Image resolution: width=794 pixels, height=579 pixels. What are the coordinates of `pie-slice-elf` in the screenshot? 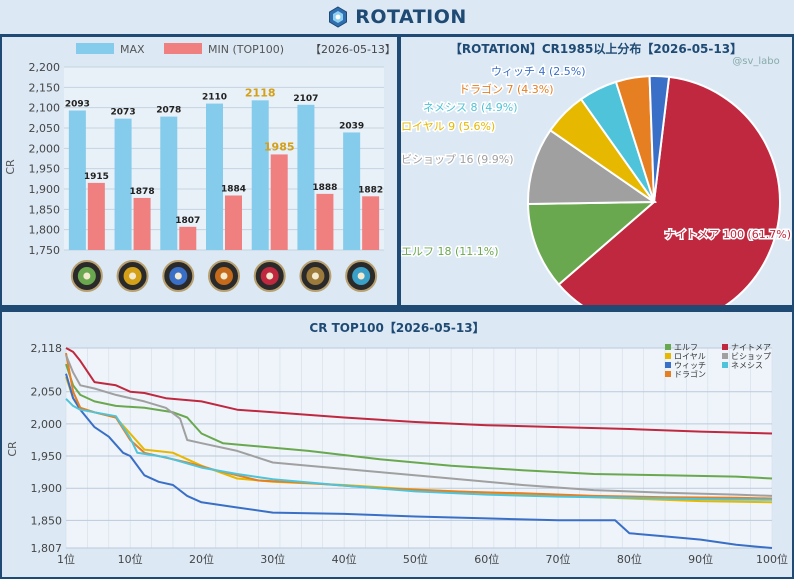 It's located at (592, 243).